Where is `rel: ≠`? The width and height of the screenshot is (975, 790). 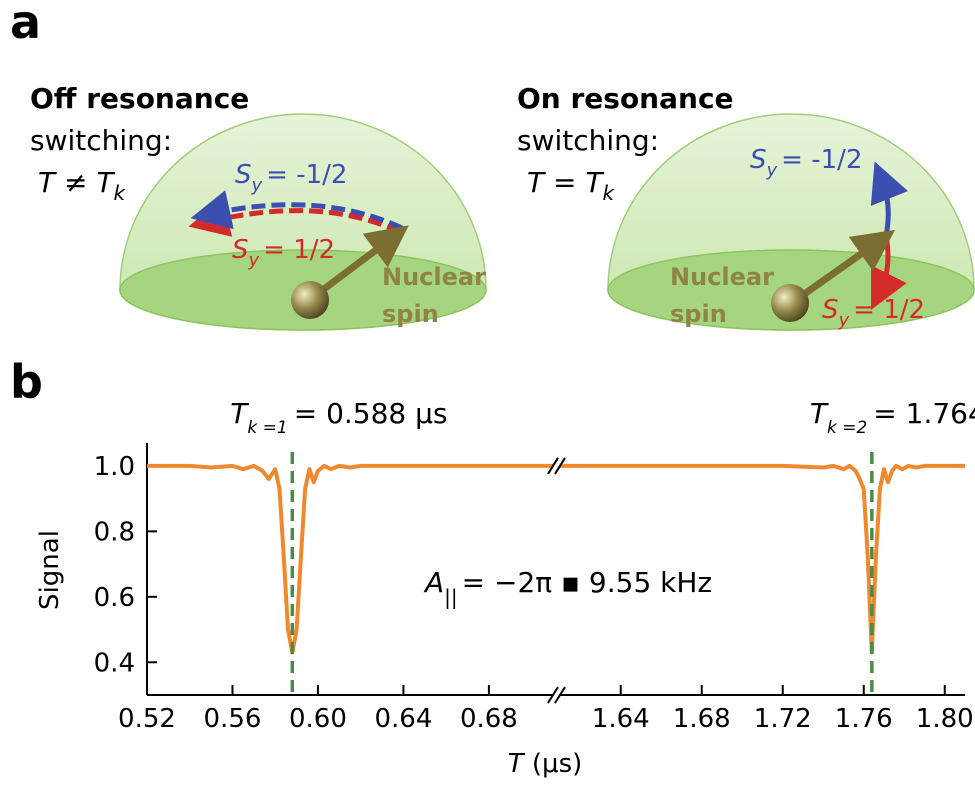 rel: ≠ is located at coordinates (75, 182).